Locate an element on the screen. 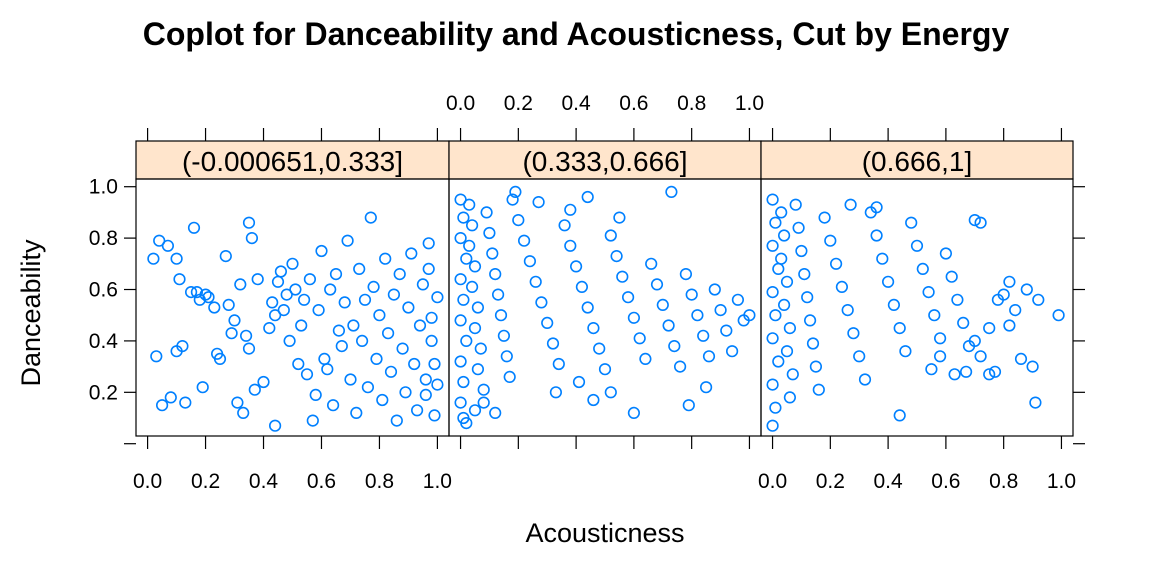  y-tick-label: 0.6 is located at coordinates (103, 290).